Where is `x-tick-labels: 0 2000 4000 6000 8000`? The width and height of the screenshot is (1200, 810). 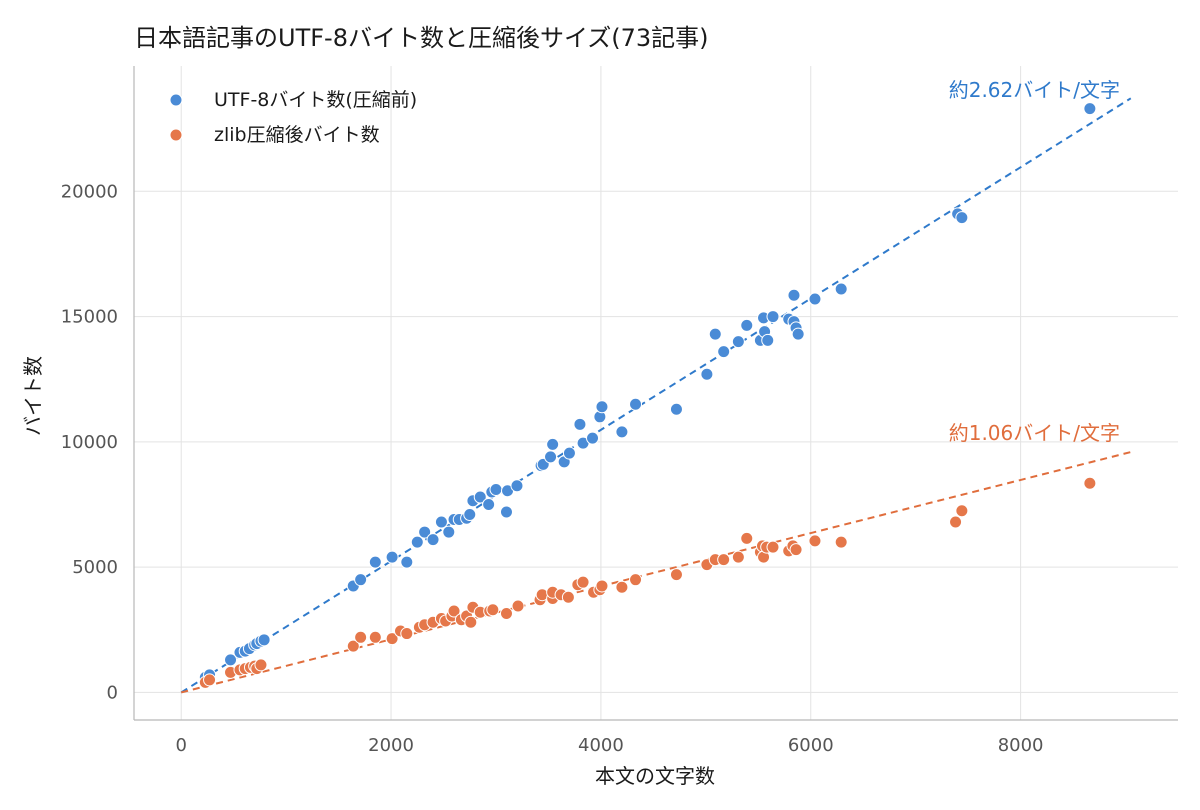
x-tick-labels: 0 2000 4000 6000 8000 is located at coordinates (609, 745).